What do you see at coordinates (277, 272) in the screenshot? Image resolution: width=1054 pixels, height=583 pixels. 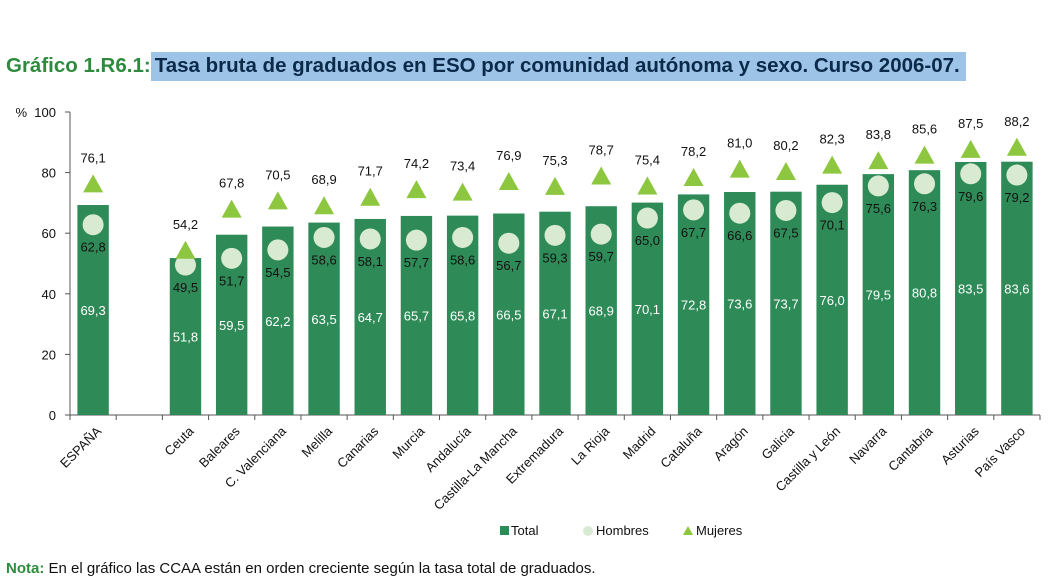 I see `data-label-hombres: 54,5` at bounding box center [277, 272].